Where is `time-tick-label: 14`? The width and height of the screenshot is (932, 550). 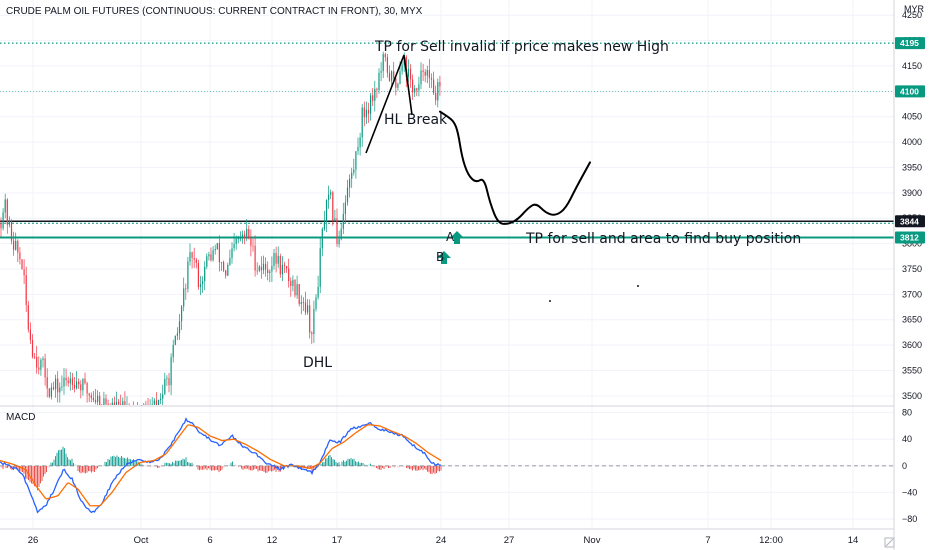
time-tick-label: 14 is located at coordinates (853, 540).